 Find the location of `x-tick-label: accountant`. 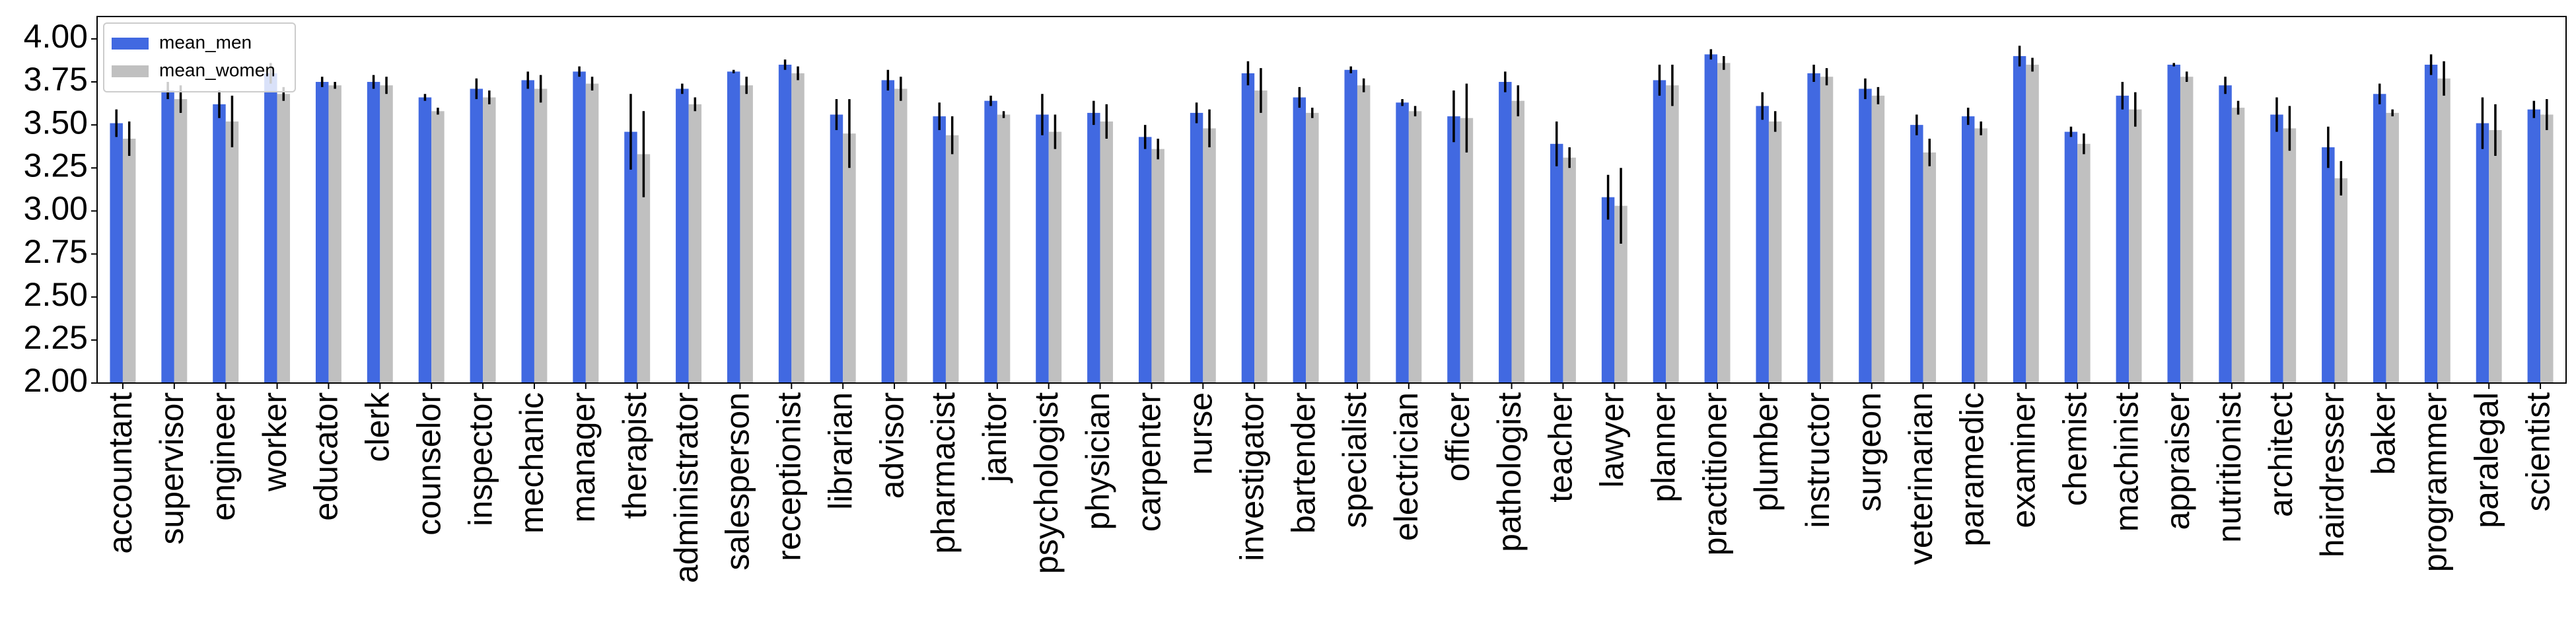

x-tick-label: accountant is located at coordinates (121, 473).